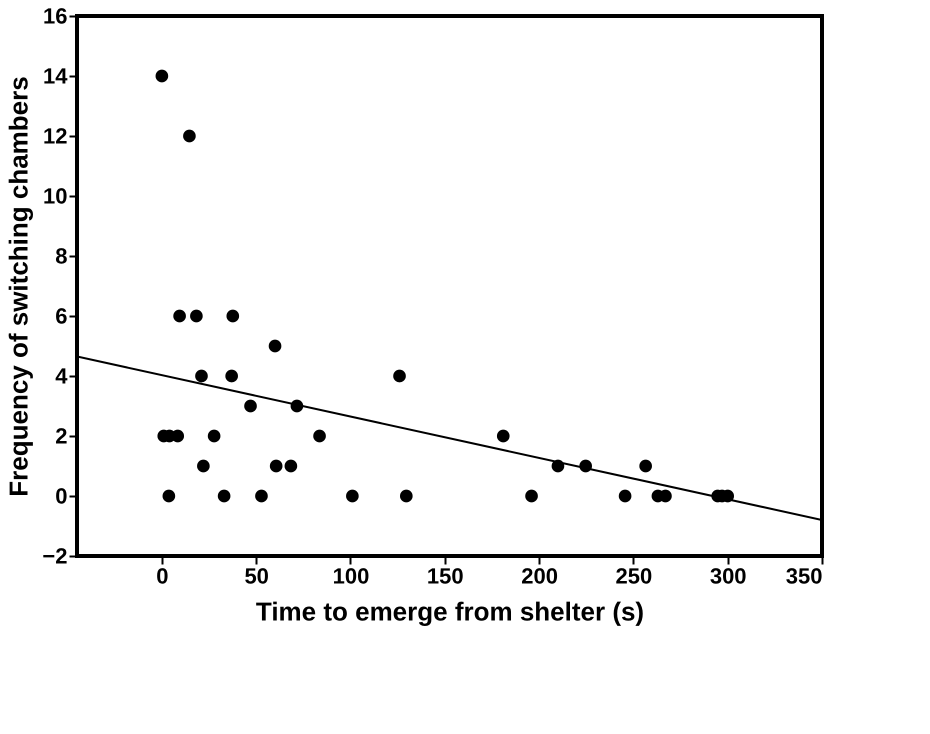 The image size is (930, 734). I want to click on x-tick-label: 50, so click(256, 576).